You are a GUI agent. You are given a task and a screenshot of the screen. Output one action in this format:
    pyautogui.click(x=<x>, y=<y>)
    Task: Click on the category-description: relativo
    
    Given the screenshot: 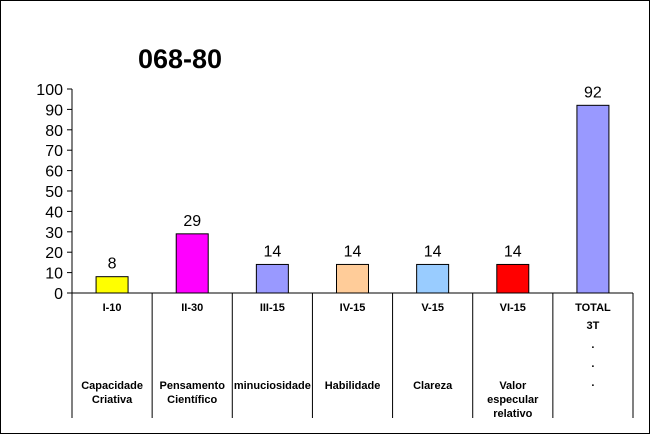 What is the action you would take?
    pyautogui.click(x=512, y=414)
    